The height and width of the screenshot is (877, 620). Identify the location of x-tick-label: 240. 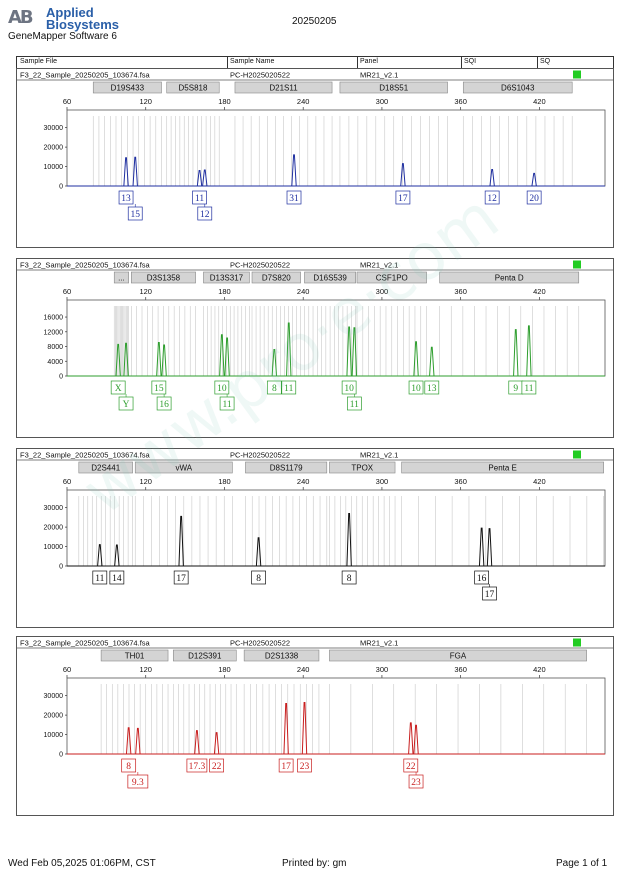
(303, 101).